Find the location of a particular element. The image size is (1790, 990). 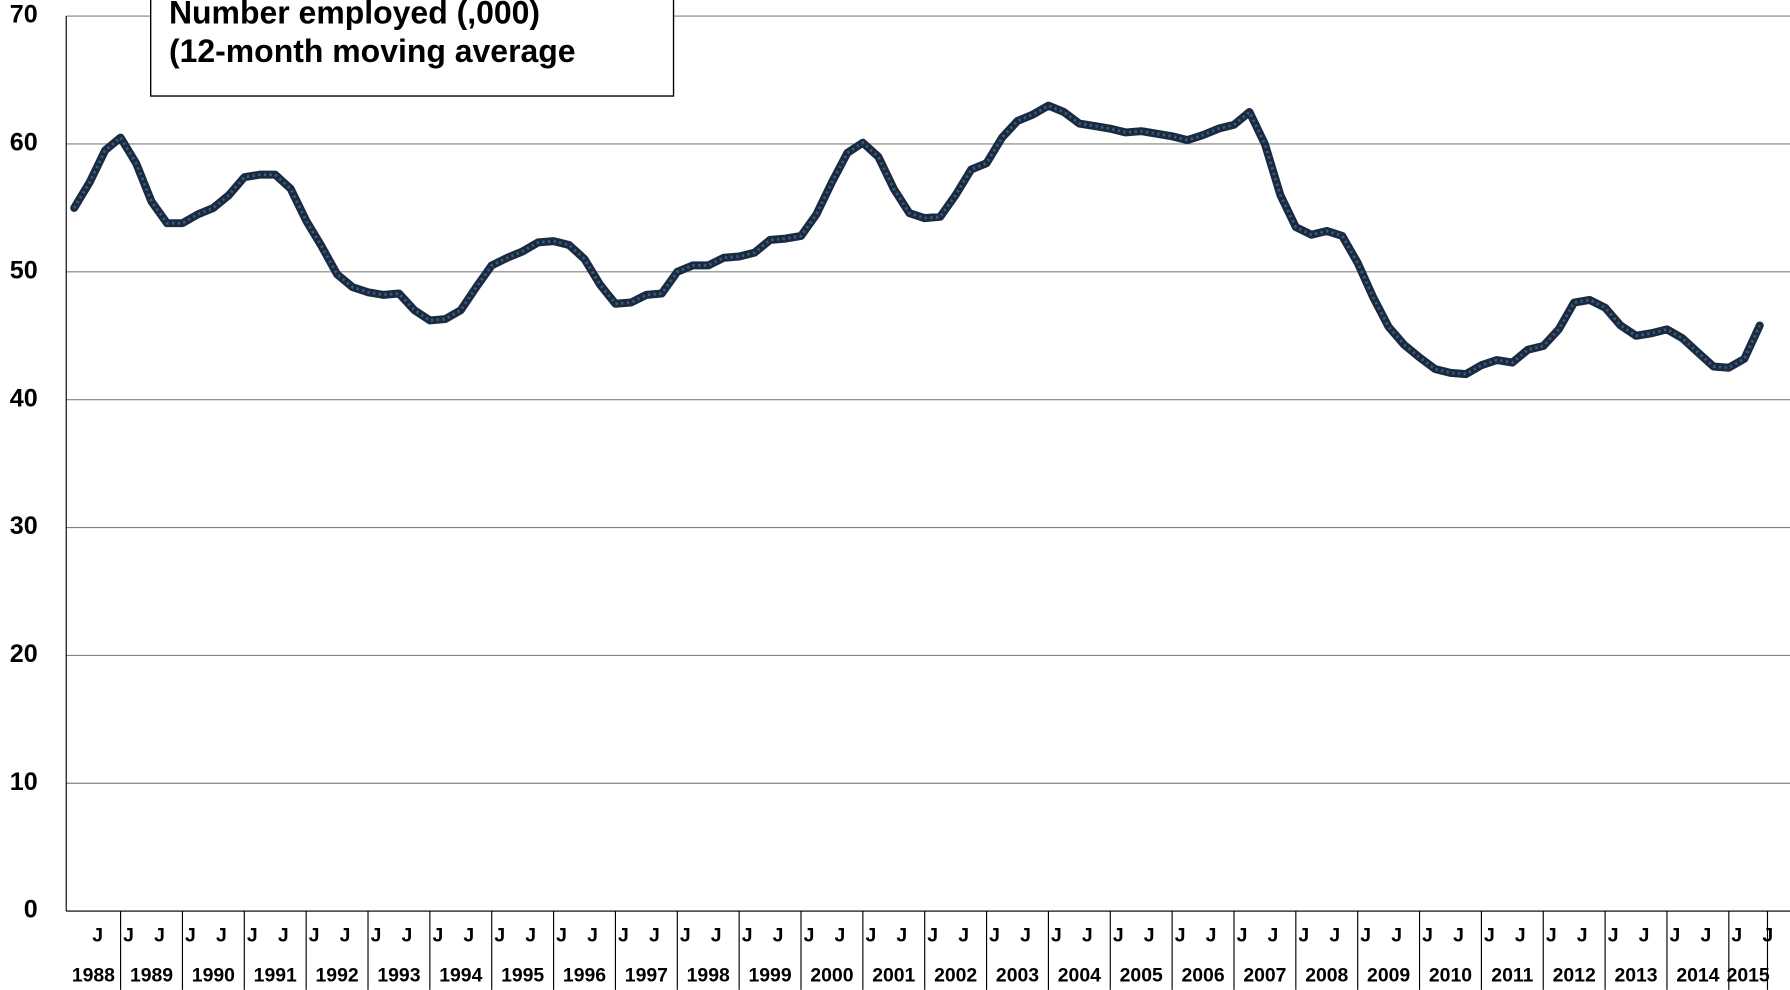

y-tick-label: 0 is located at coordinates (31, 910).